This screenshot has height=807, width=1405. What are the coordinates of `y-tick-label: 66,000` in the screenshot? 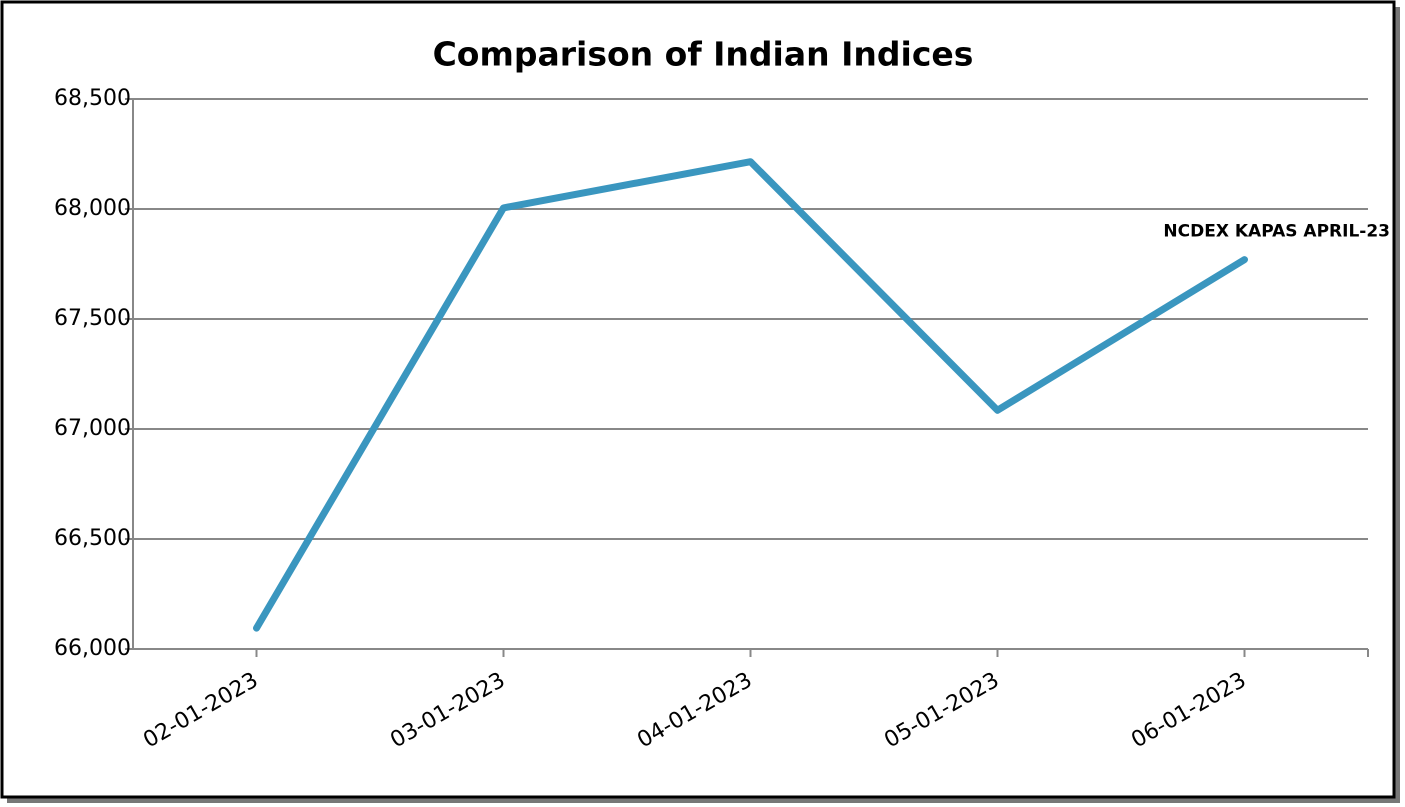 It's located at (92, 648).